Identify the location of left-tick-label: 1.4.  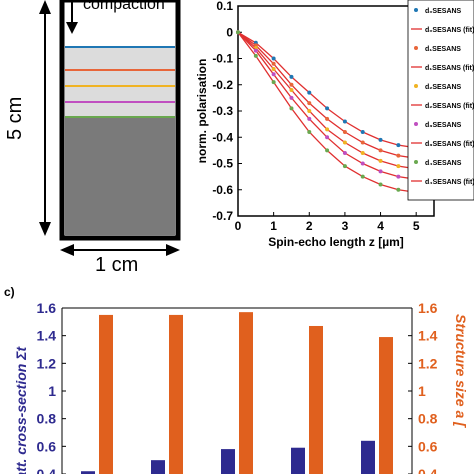
(47, 336).